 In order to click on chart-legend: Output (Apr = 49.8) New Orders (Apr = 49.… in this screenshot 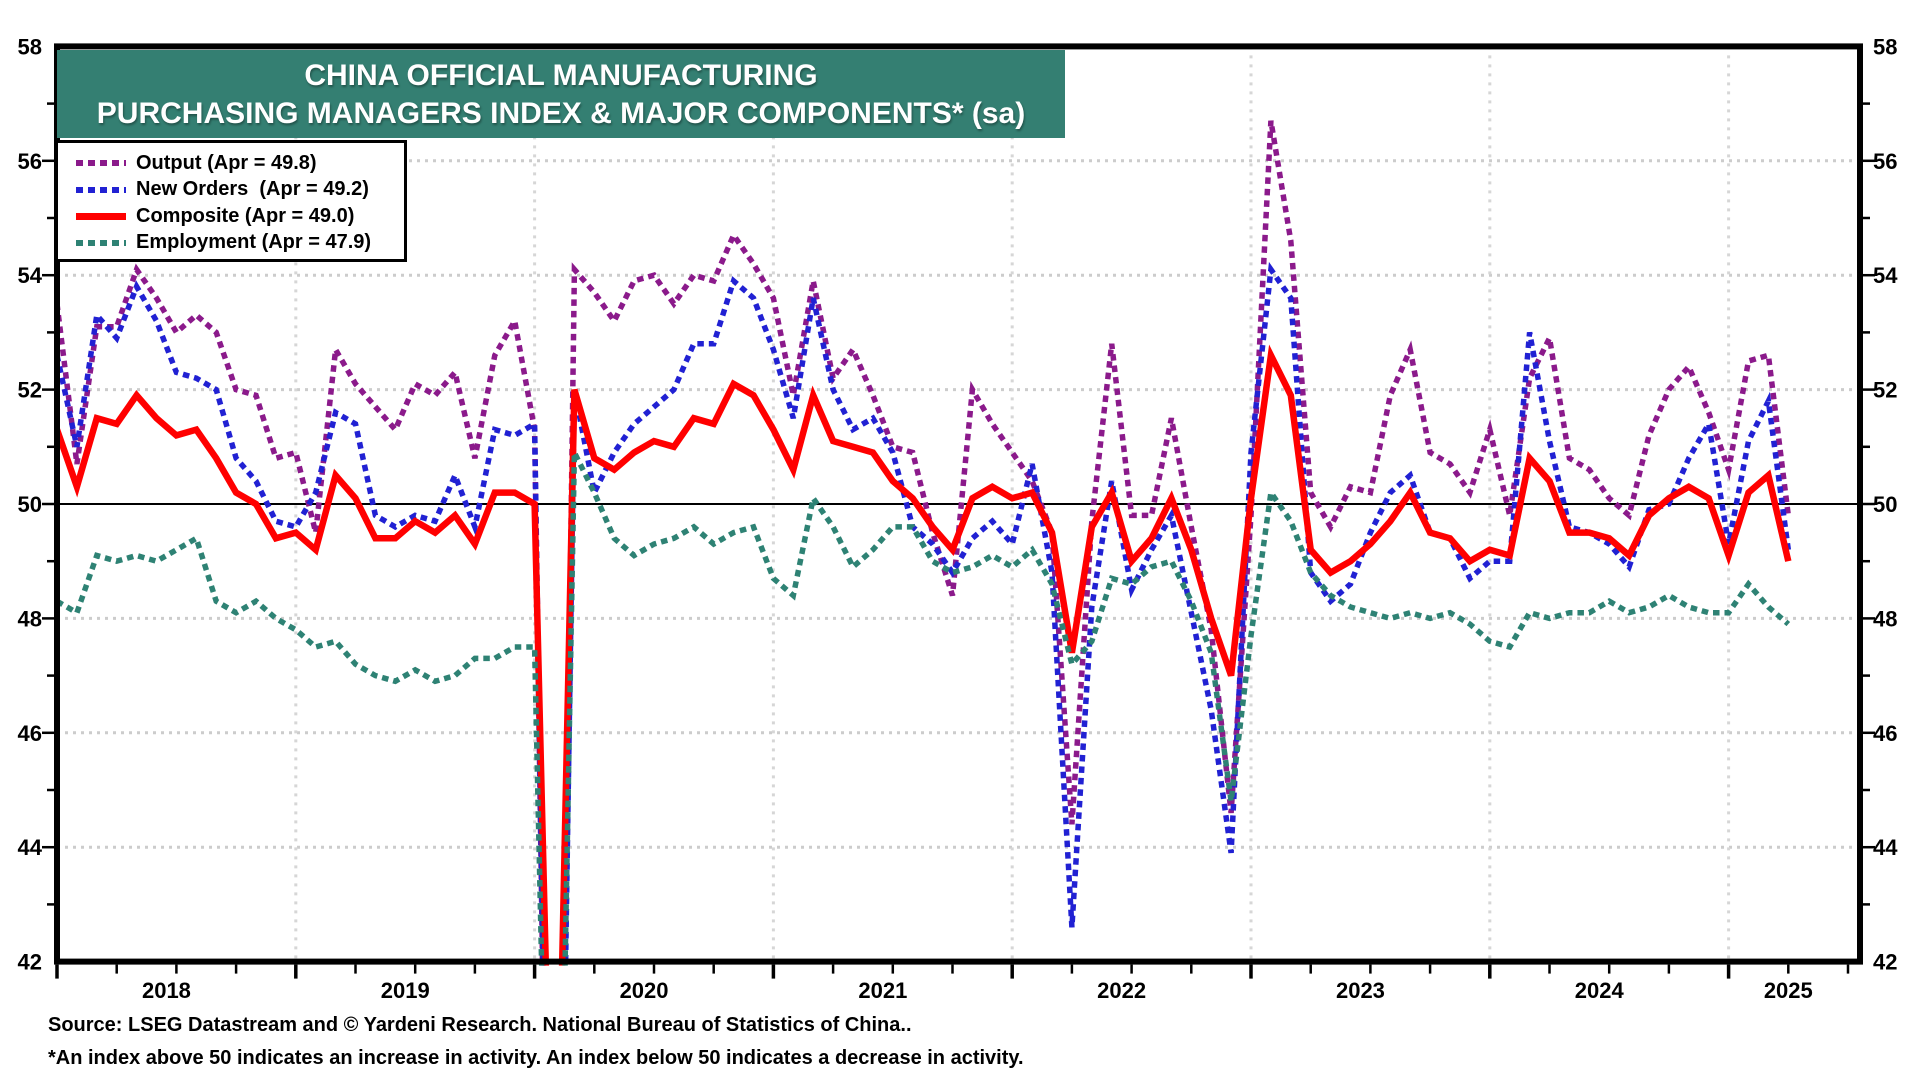, I will do `click(231, 201)`.